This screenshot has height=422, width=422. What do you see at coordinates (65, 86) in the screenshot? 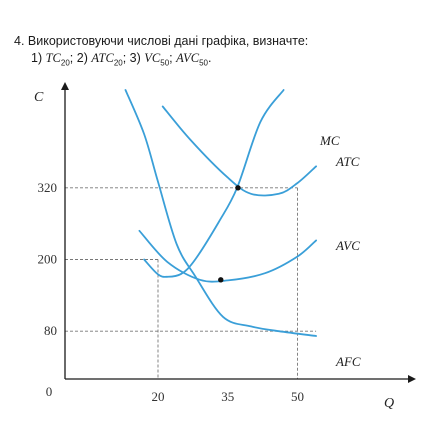
I see `y-axis-arrow` at bounding box center [65, 86].